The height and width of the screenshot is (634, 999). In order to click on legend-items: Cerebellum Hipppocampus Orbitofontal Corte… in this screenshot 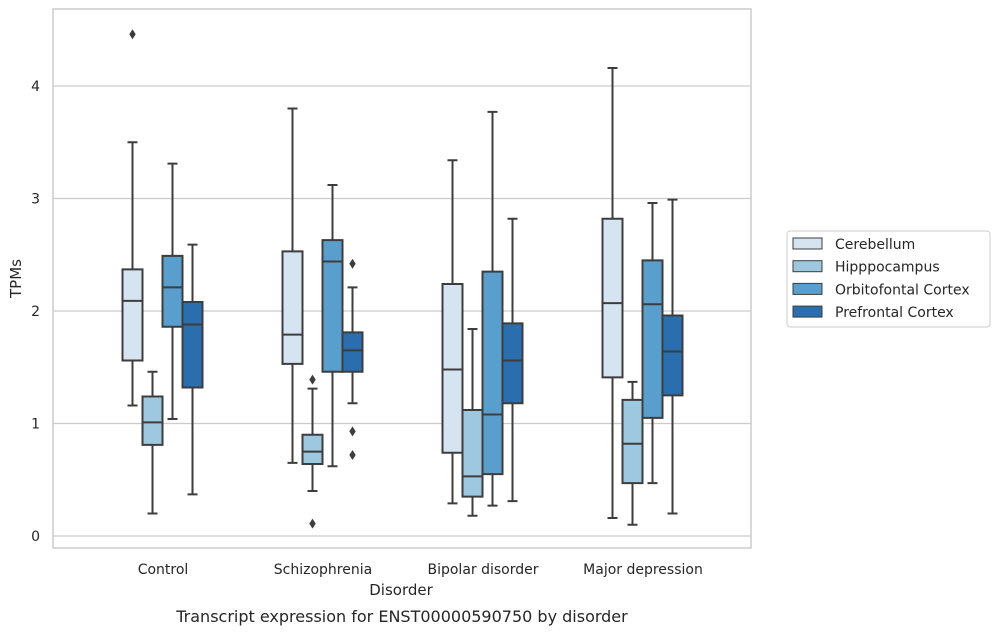, I will do `click(881, 279)`.